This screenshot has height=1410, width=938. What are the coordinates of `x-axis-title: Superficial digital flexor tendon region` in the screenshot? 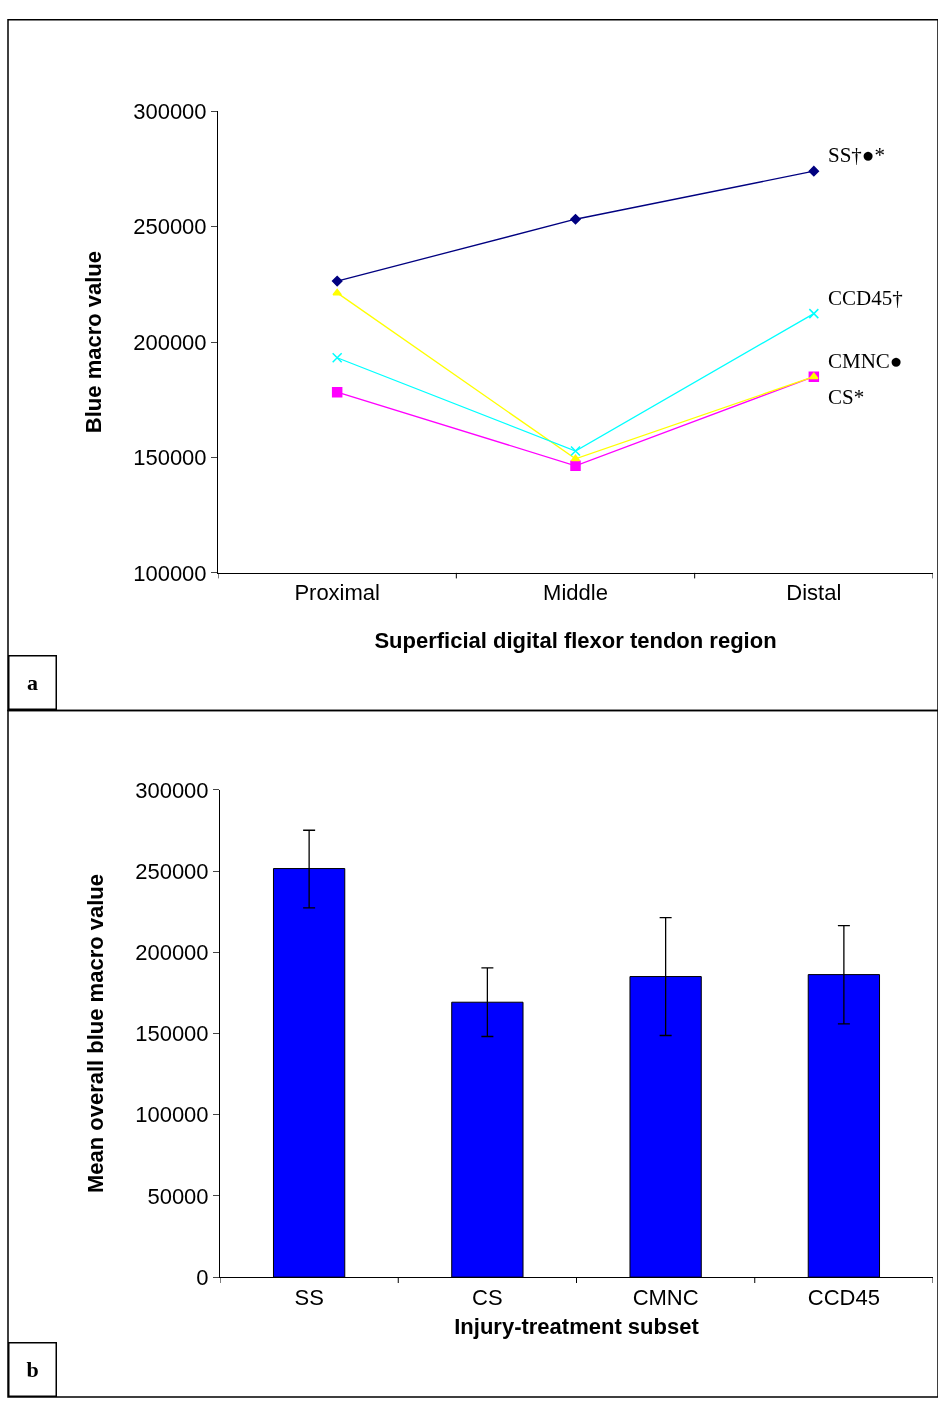 It's located at (575, 641).